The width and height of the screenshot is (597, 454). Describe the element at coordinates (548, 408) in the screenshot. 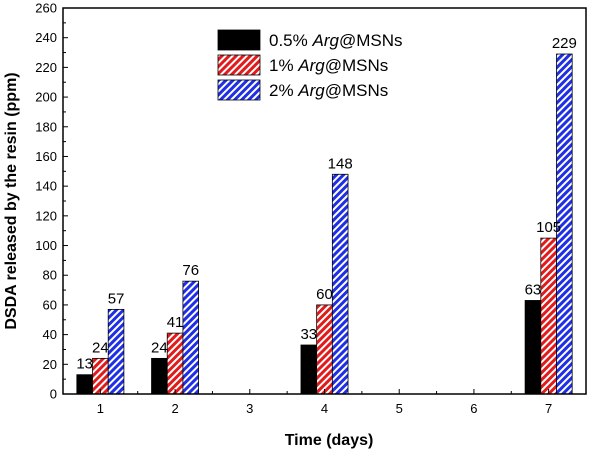

I see `x-tick-label: 7` at that location.